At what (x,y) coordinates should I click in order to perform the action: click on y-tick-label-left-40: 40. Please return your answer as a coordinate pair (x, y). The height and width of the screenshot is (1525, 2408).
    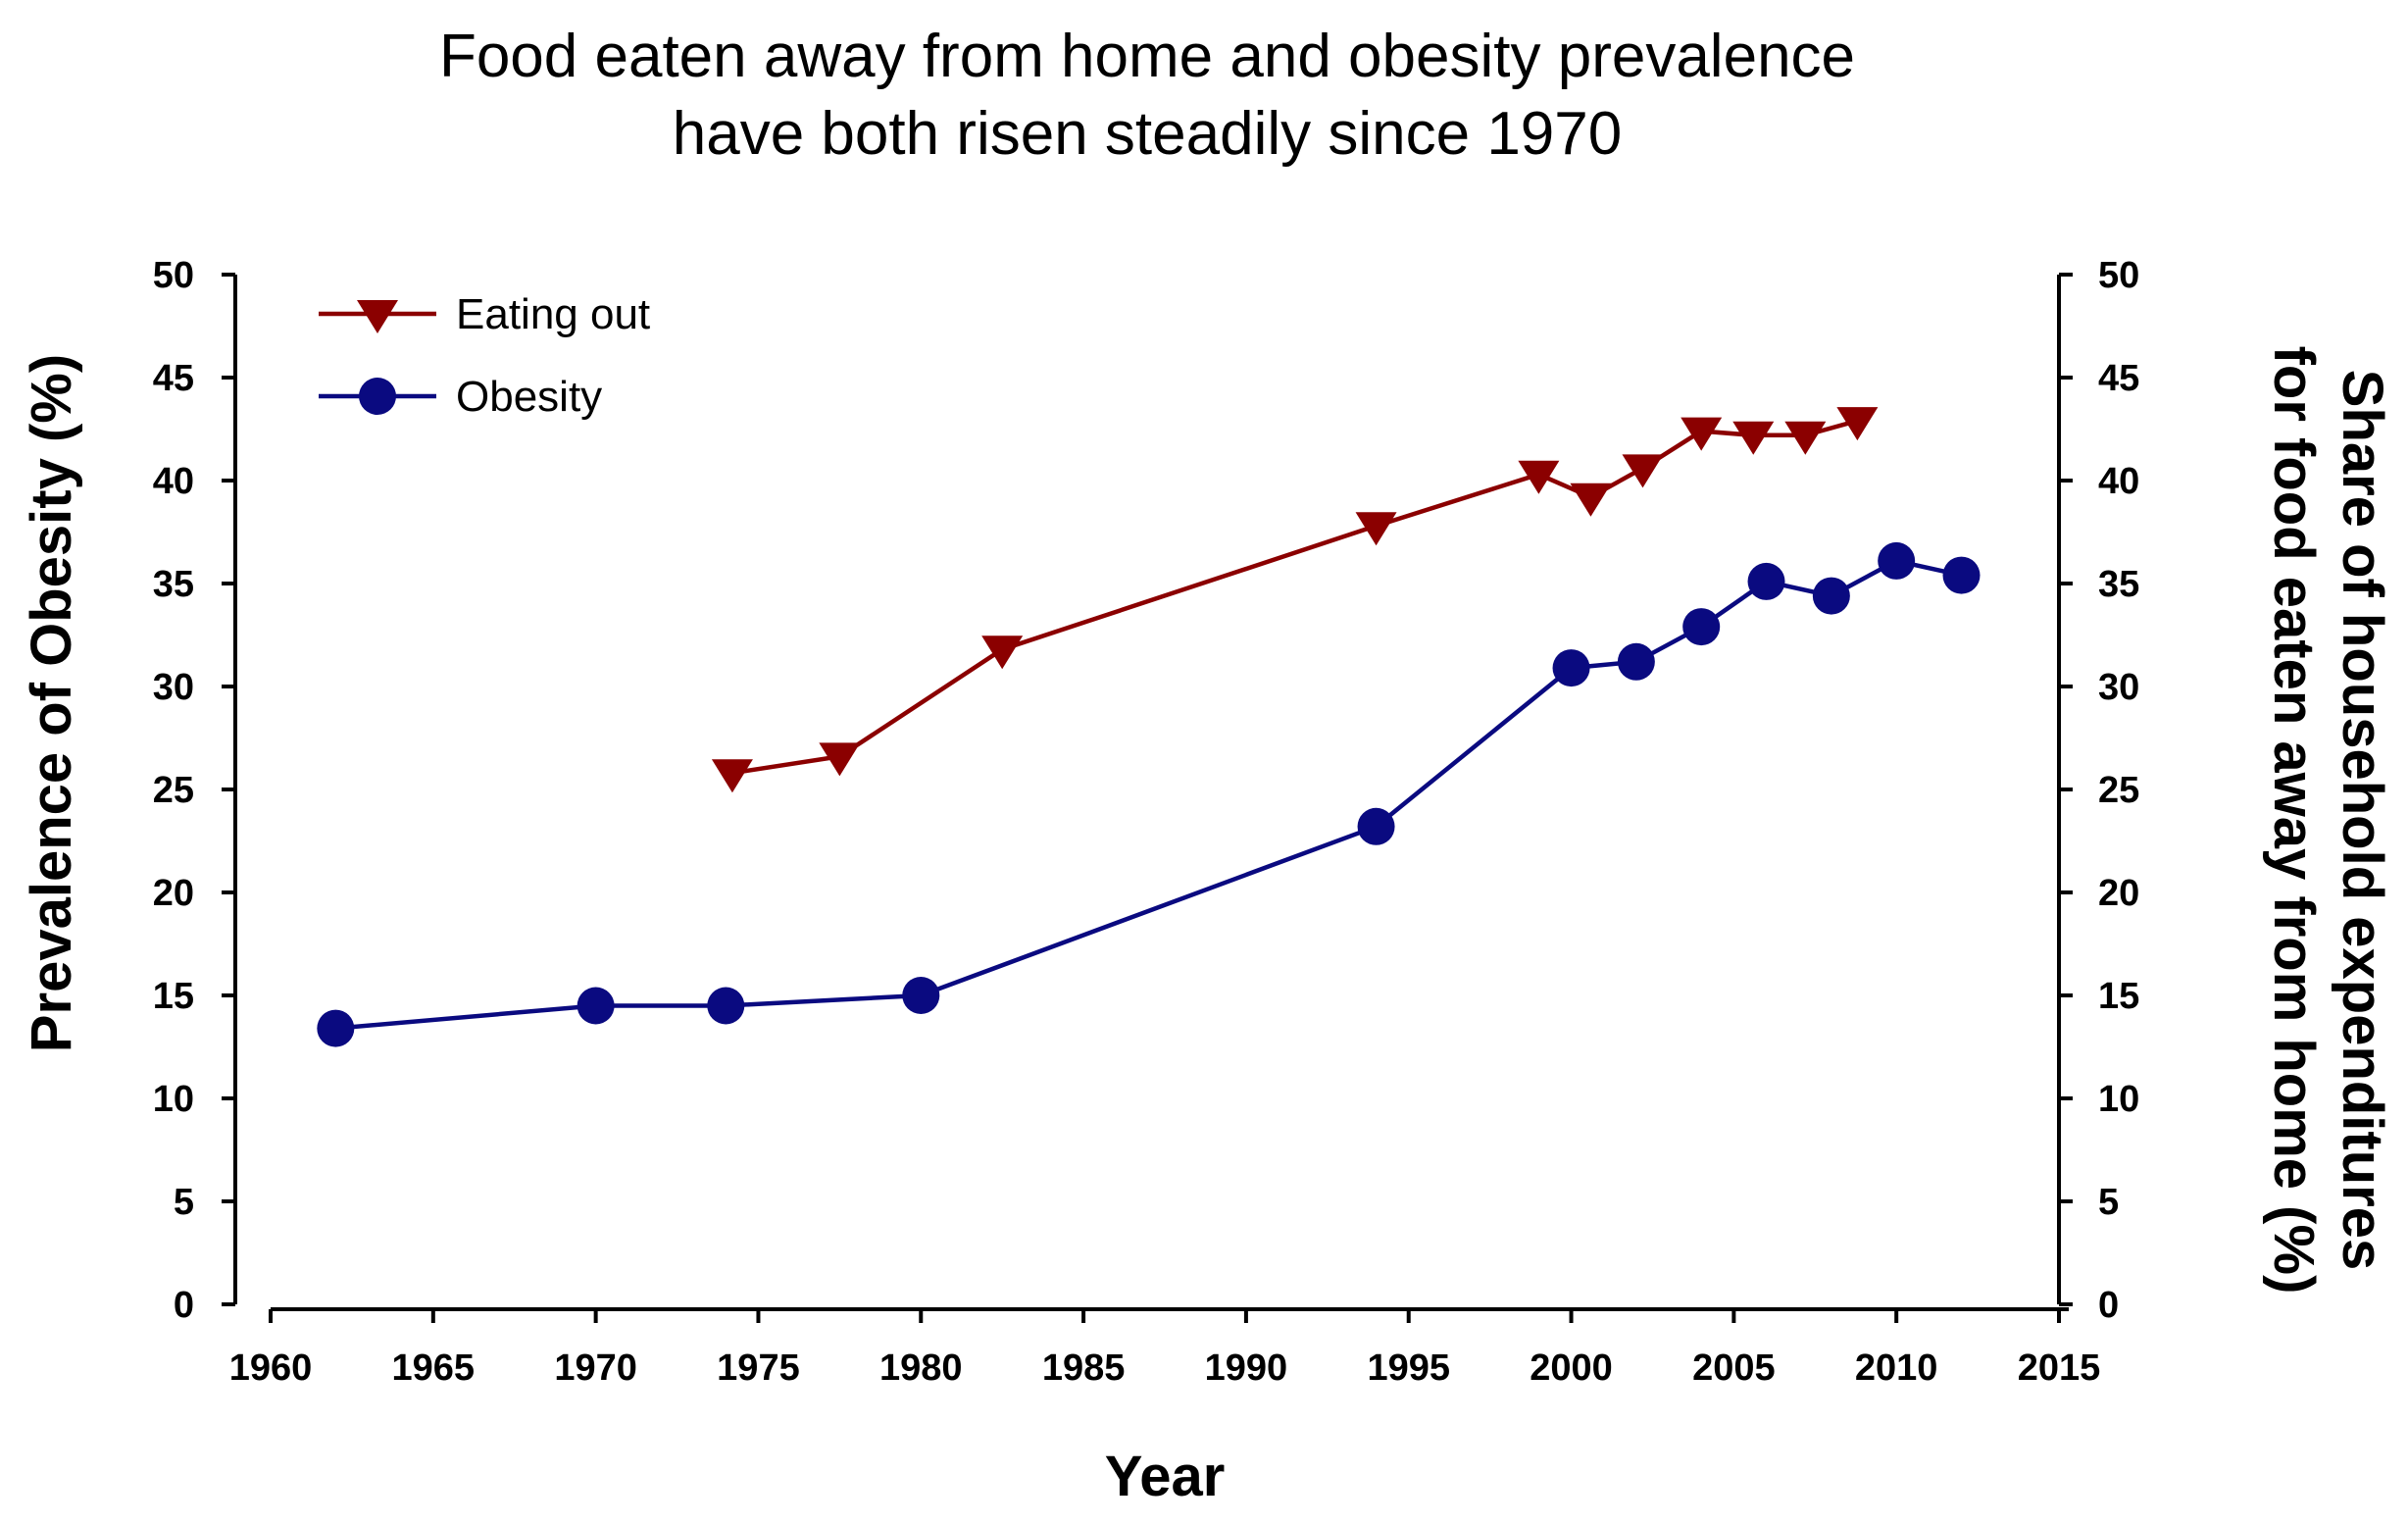
    Looking at the image, I should click on (173, 481).